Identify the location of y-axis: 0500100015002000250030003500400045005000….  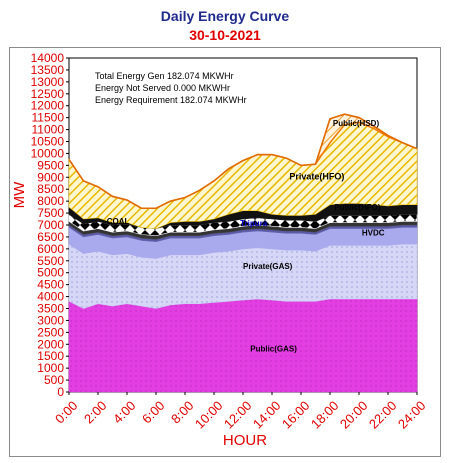
(50, 225).